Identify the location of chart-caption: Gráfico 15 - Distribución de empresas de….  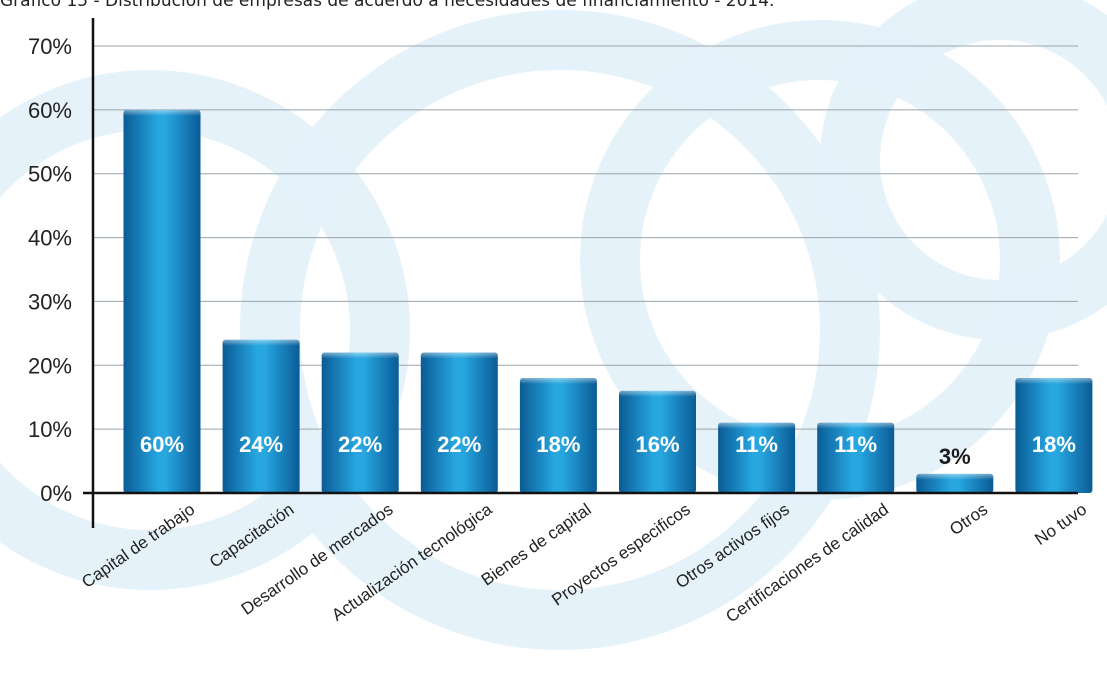
(387, 5).